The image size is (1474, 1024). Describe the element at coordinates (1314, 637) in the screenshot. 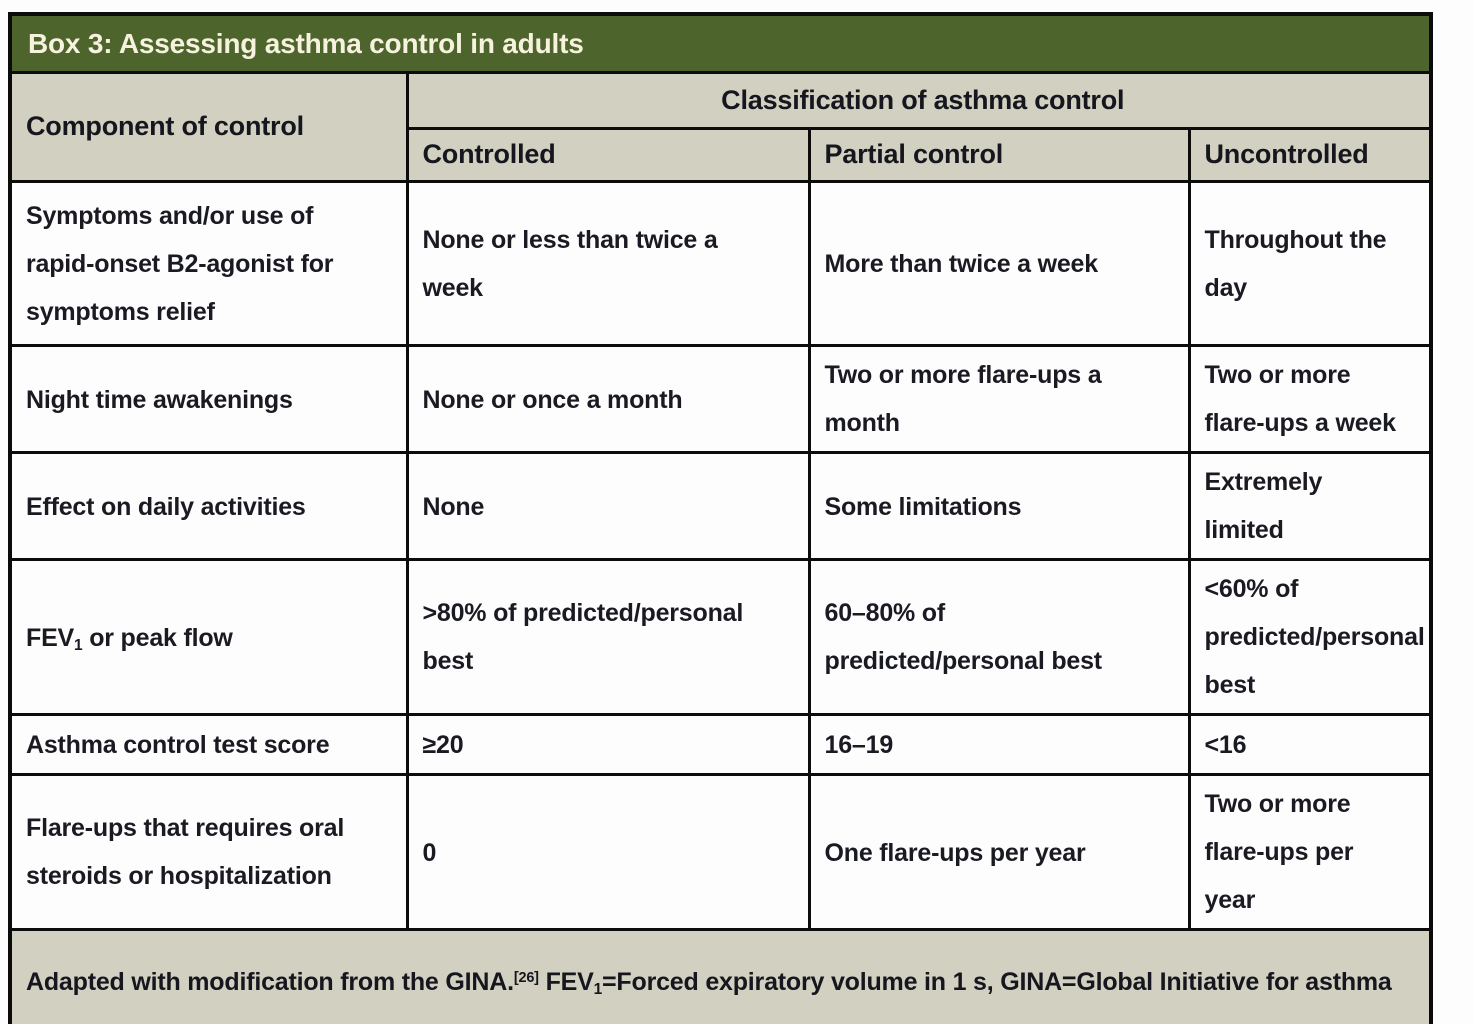

I see `uncontrolled-cell: <60% of predicted/personal best` at that location.